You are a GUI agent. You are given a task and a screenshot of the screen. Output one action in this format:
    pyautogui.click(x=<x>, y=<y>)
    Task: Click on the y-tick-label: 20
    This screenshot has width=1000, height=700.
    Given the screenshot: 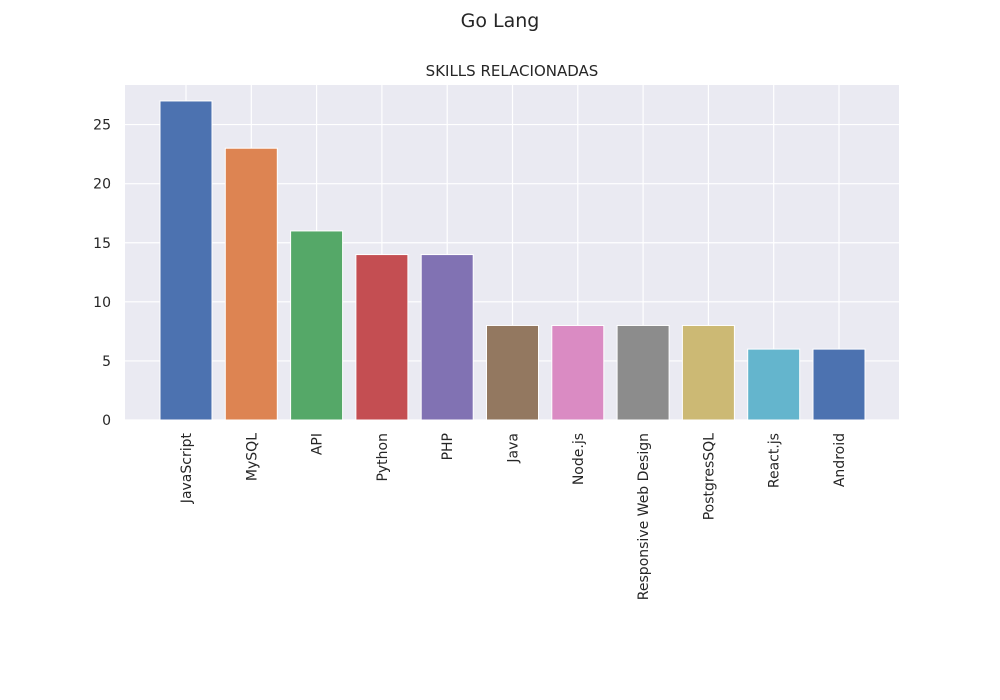 What is the action you would take?
    pyautogui.click(x=102, y=185)
    